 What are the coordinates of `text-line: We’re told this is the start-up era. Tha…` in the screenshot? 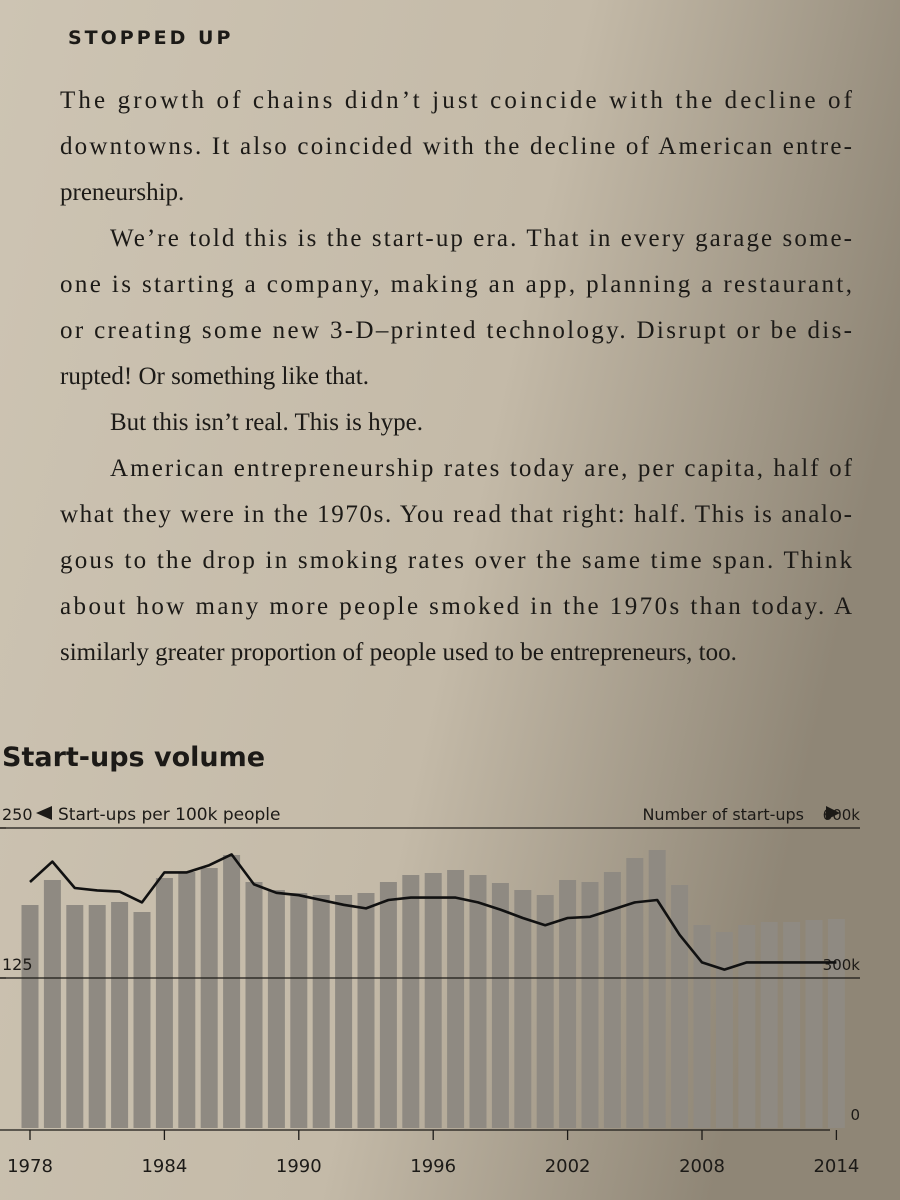 It's located at (481, 238).